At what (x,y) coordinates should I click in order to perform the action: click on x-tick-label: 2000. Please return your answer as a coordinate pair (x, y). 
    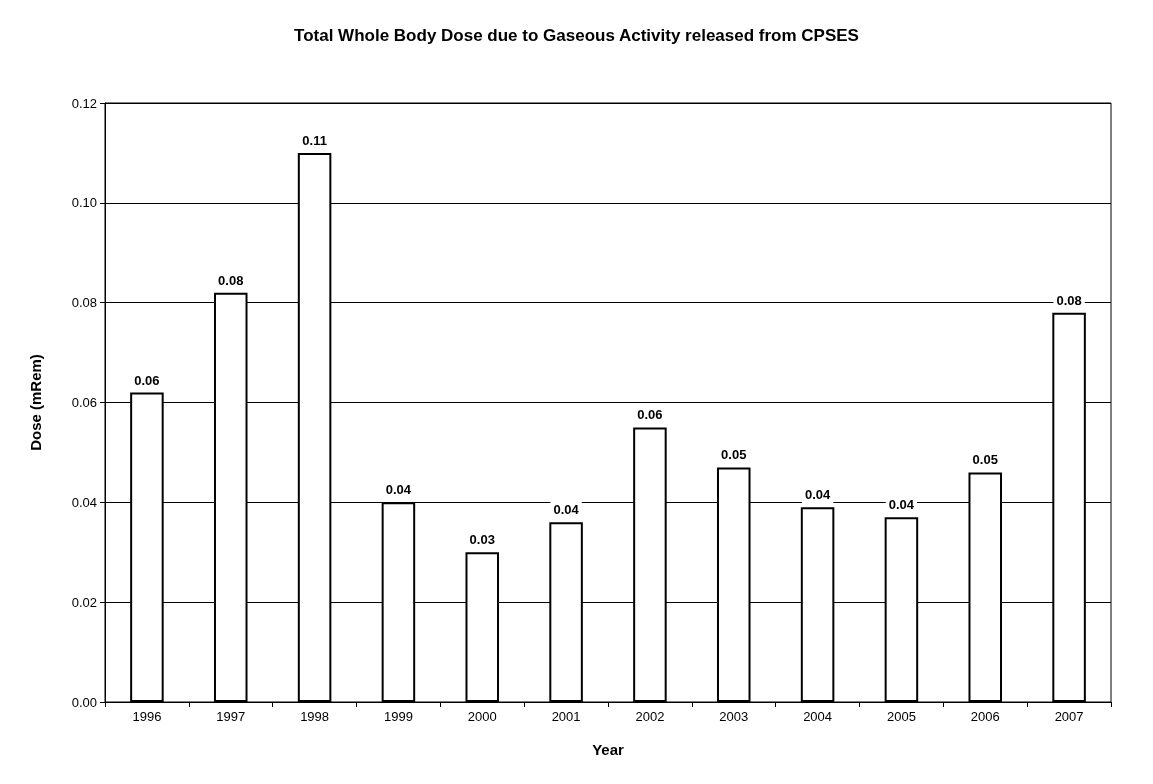
    Looking at the image, I should click on (482, 716).